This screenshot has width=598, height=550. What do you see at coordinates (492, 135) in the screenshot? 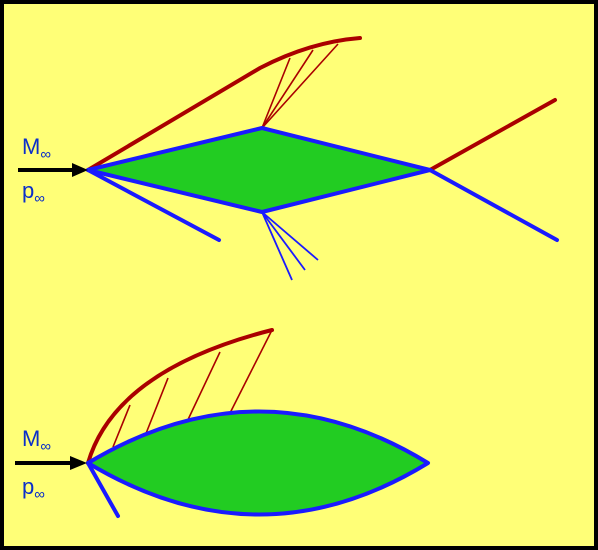
I see `trailing-shock-upper` at bounding box center [492, 135].